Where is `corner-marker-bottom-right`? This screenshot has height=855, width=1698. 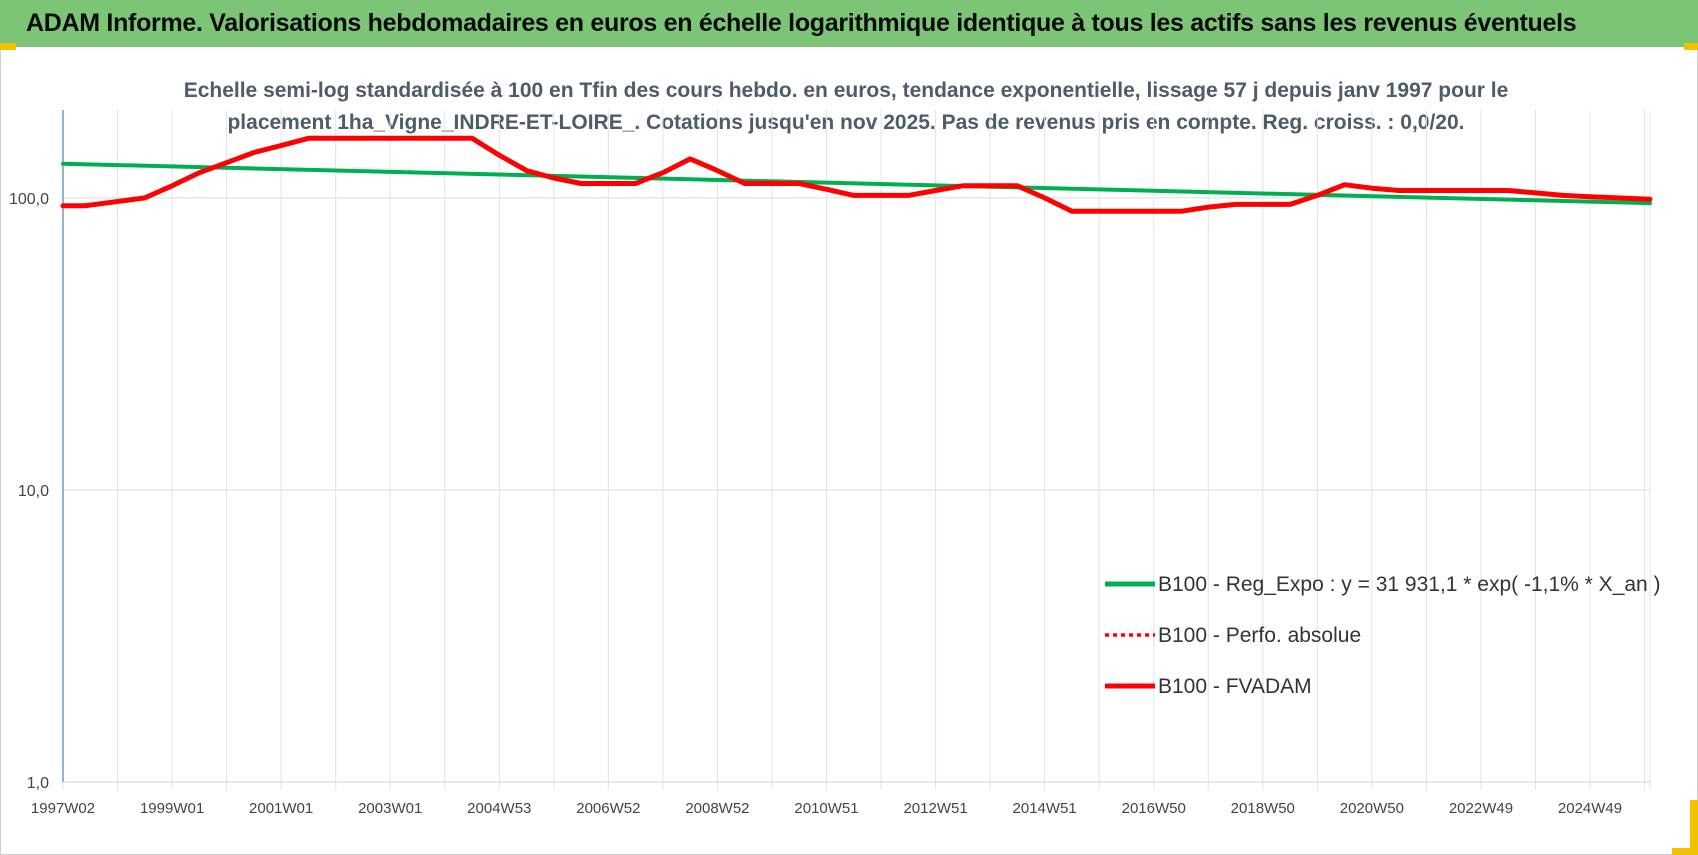 corner-marker-bottom-right is located at coordinates (1694, 827).